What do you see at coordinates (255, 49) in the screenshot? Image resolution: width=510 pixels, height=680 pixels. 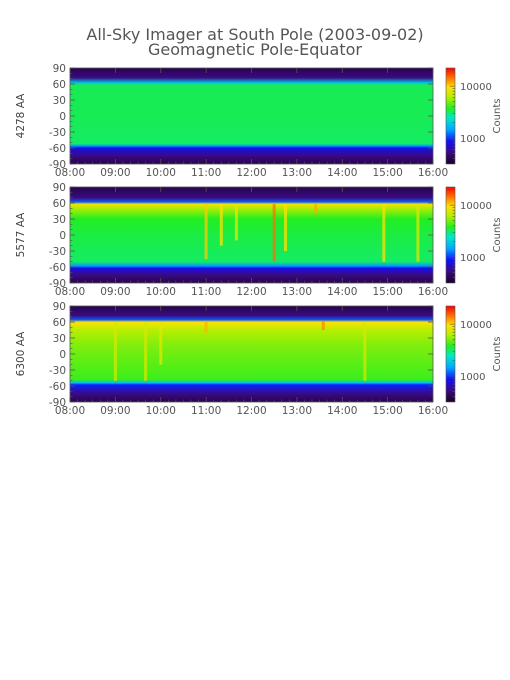 I see `chart-subtitle: Geomagnetic Pole-Equator` at bounding box center [255, 49].